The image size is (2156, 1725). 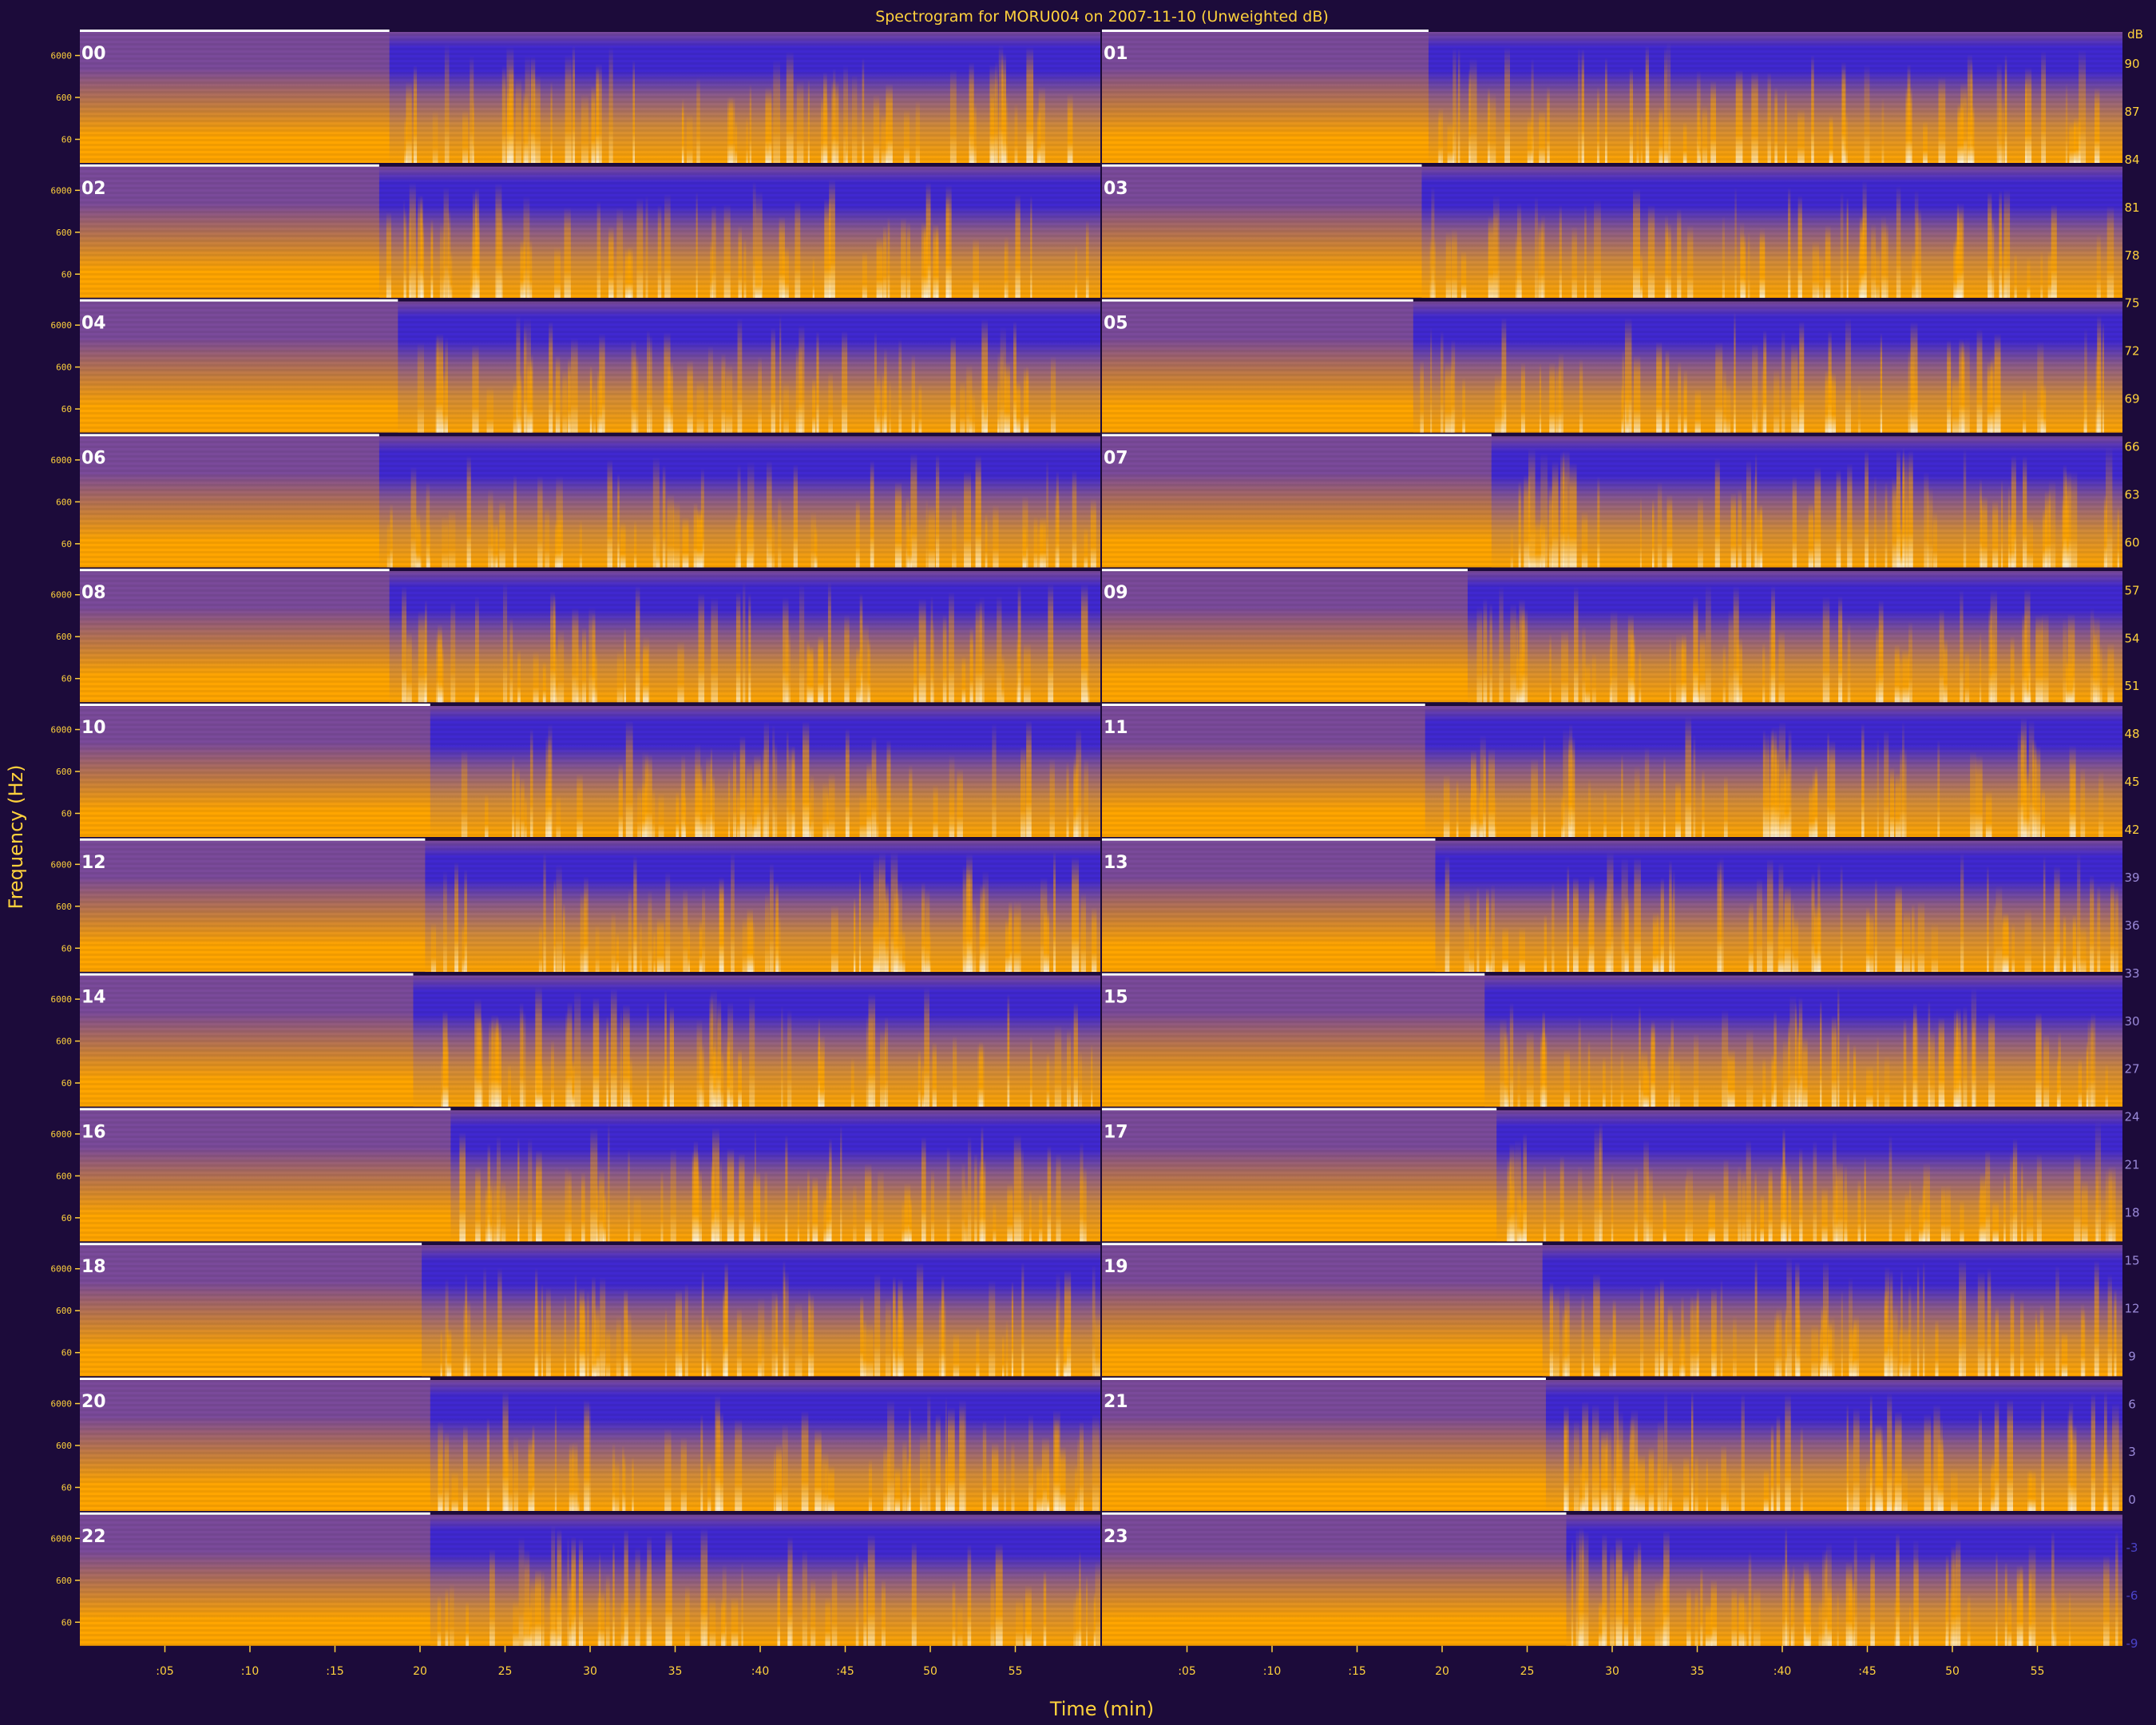 I want to click on spectrogram-panel-18: 18 6000 600 60, so click(x=576, y=1310).